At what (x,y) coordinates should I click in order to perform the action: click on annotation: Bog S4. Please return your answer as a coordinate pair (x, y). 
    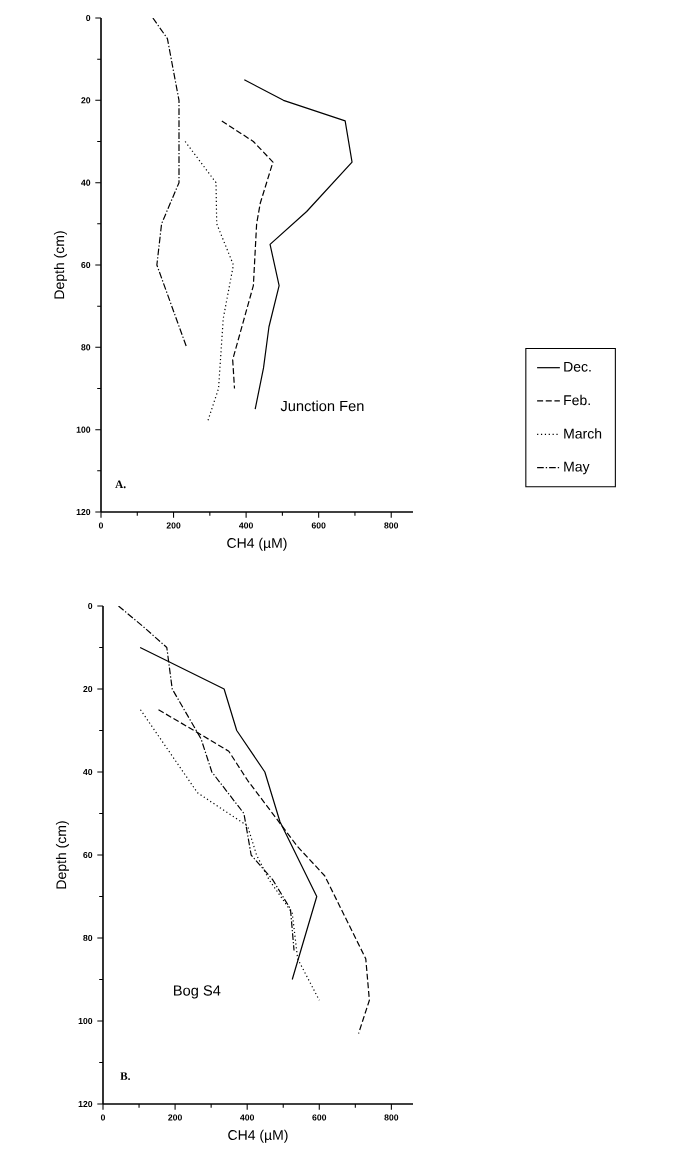
    Looking at the image, I should click on (197, 992).